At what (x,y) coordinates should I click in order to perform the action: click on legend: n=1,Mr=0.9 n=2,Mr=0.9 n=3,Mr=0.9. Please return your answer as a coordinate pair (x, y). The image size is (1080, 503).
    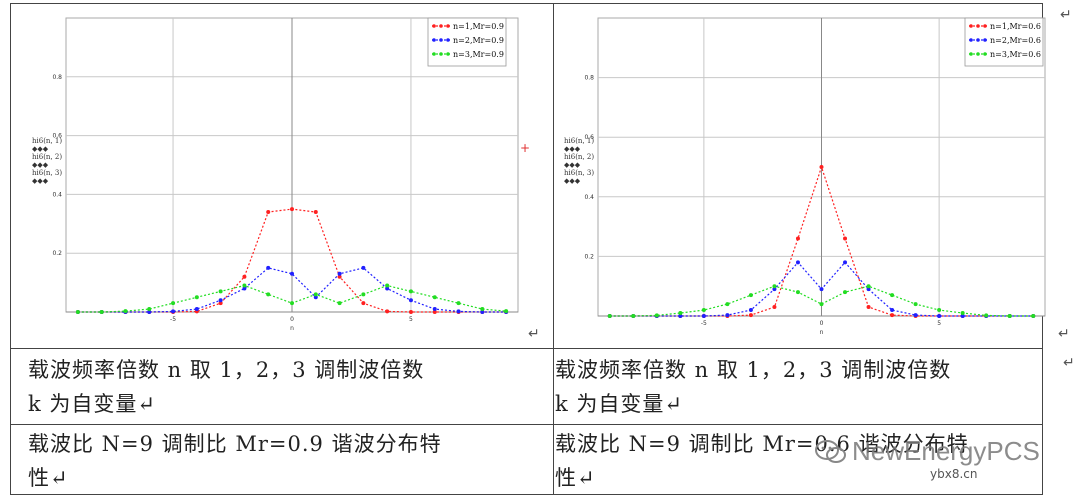
    Looking at the image, I should click on (467, 42).